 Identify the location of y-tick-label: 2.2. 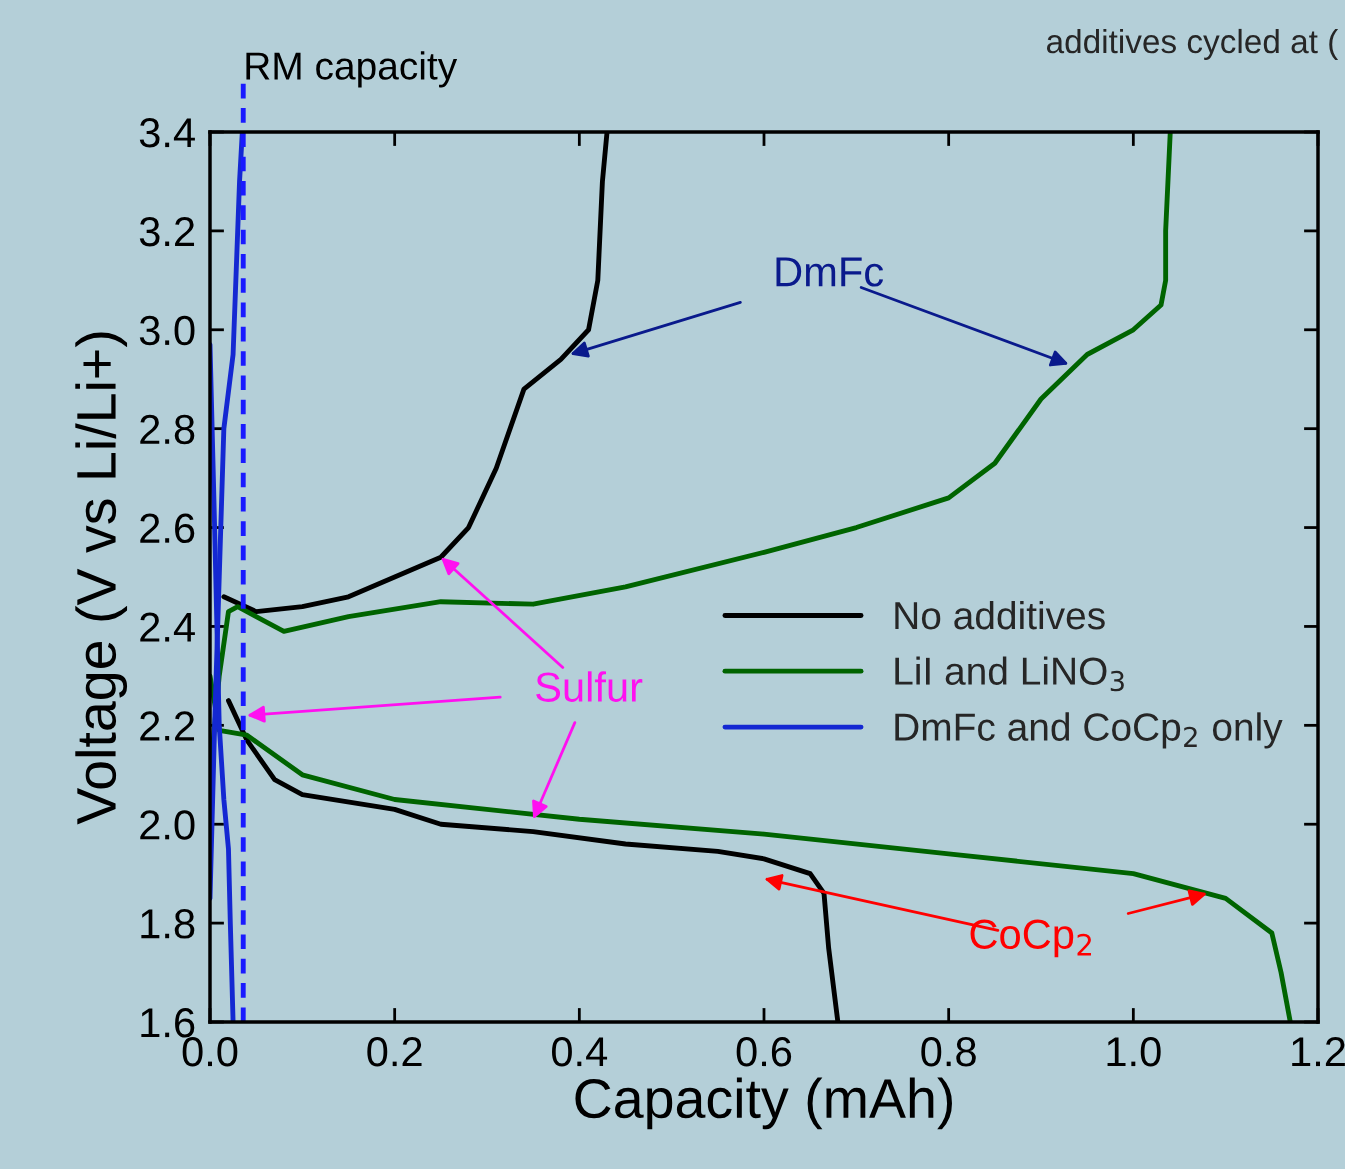
(167, 726).